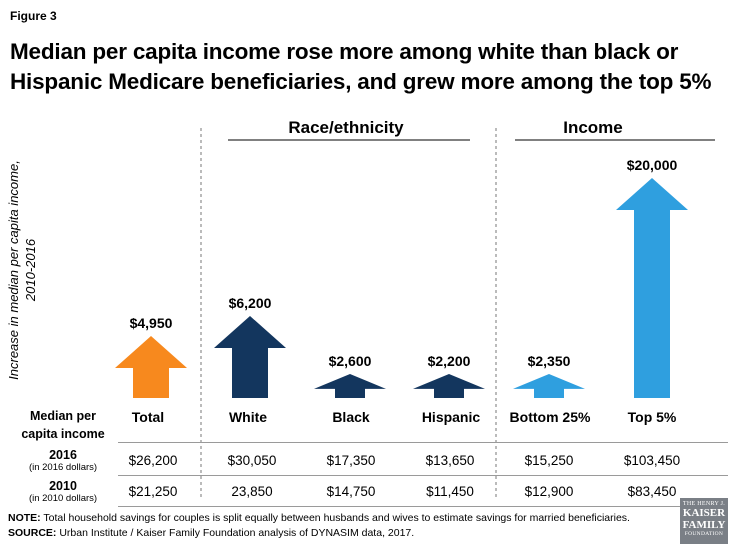 This screenshot has height=551, width=735. Describe the element at coordinates (652, 165) in the screenshot. I see `data-label-5: $20,000` at that location.